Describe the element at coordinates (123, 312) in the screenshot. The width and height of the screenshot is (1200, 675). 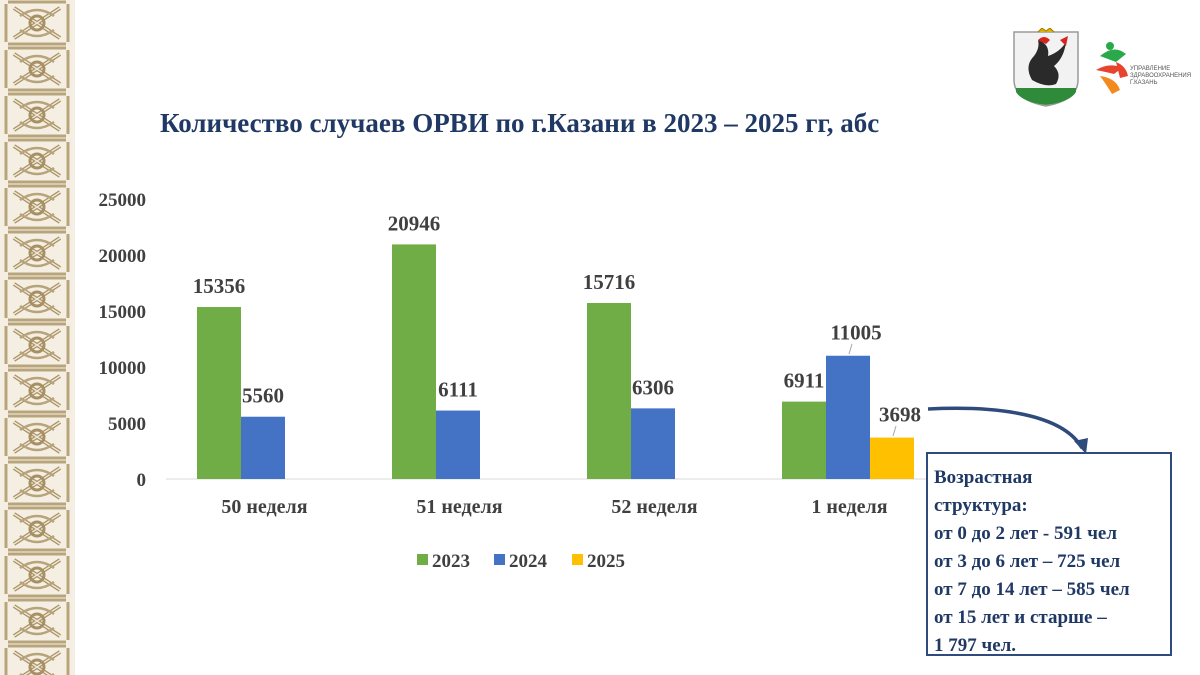
I see `y-tick-label: 15000` at that location.